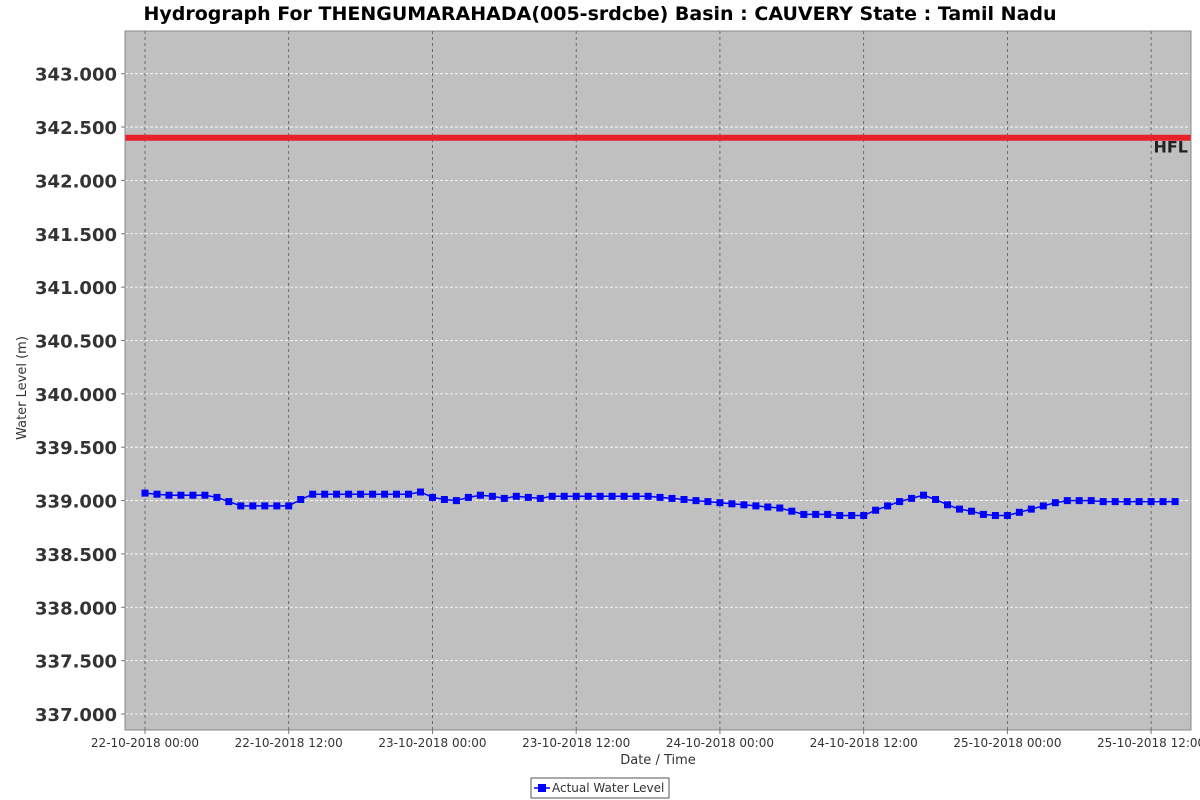  What do you see at coordinates (76, 715) in the screenshot?
I see `y-tick-label: 337.000` at bounding box center [76, 715].